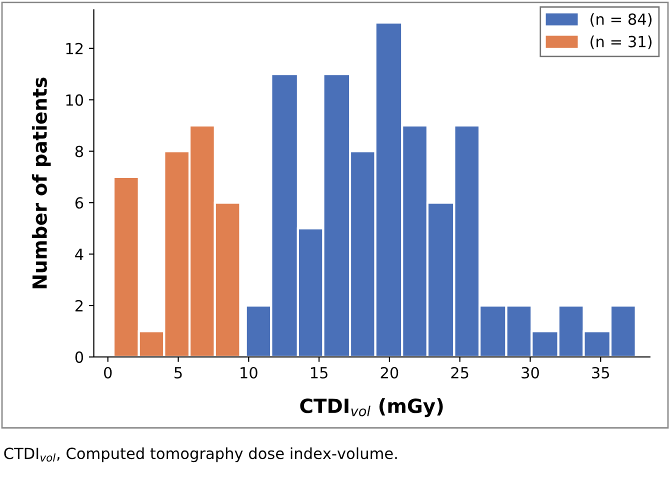  Describe the element at coordinates (621, 43) in the screenshot. I see `legend-label: (n = 31)` at that location.